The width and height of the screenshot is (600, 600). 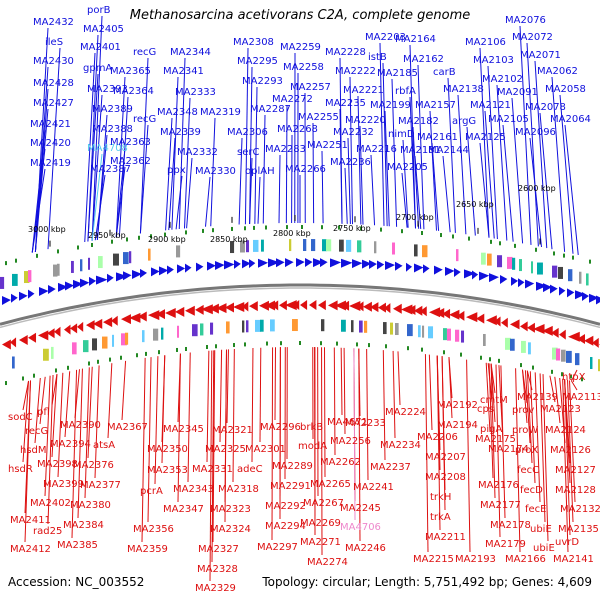 I want to click on forward-gene-label: MA2078, so click(x=545, y=107).